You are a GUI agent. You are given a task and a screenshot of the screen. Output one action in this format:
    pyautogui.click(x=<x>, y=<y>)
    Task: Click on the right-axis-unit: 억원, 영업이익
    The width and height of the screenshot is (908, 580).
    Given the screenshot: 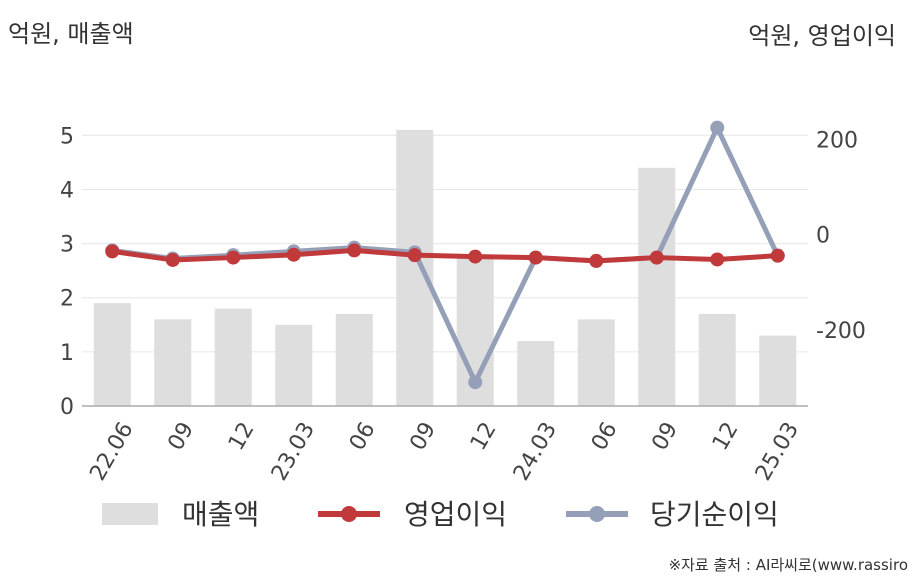 What is the action you would take?
    pyautogui.click(x=822, y=36)
    